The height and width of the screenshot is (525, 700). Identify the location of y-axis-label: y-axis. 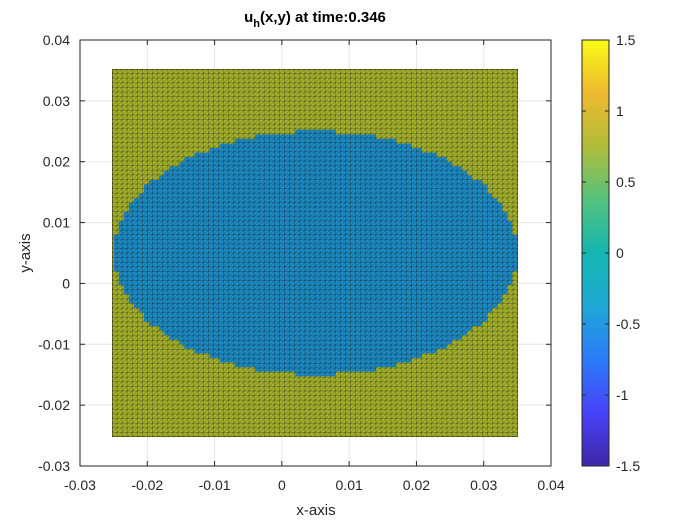
(25, 252).